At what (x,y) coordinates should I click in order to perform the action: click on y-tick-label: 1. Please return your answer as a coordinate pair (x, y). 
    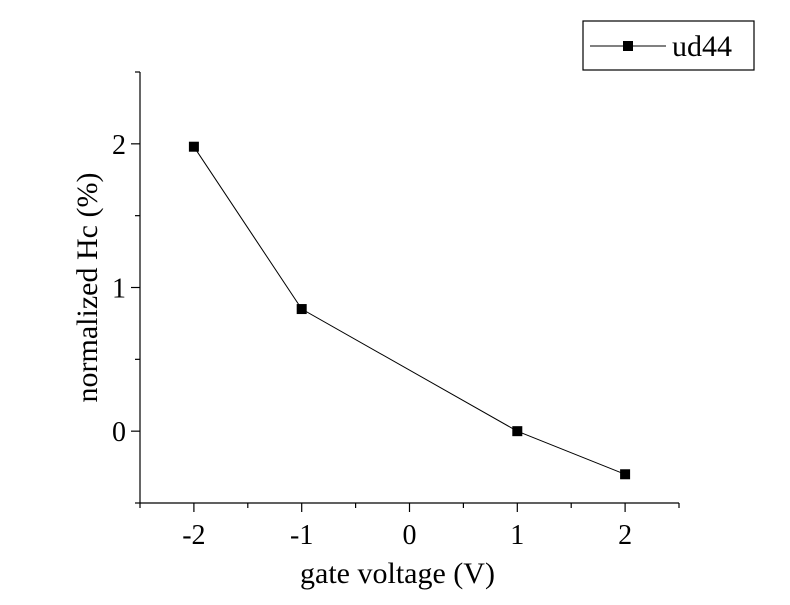
    Looking at the image, I should click on (119, 289).